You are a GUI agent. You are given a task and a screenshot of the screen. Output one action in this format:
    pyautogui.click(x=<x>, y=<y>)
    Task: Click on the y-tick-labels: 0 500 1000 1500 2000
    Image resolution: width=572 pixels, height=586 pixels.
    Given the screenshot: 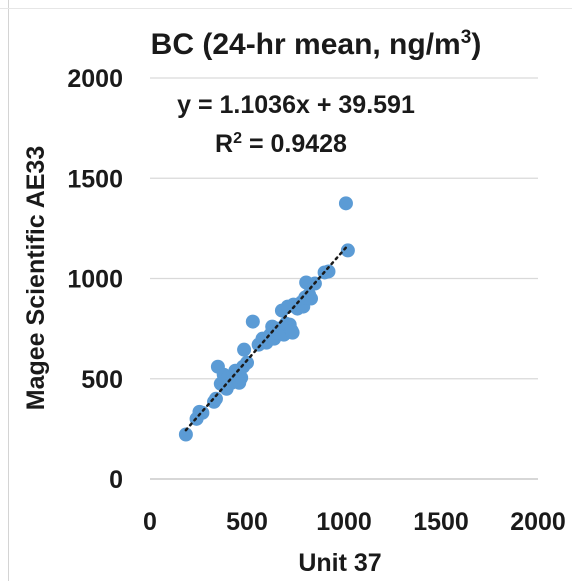 What is the action you would take?
    pyautogui.click(x=95, y=279)
    